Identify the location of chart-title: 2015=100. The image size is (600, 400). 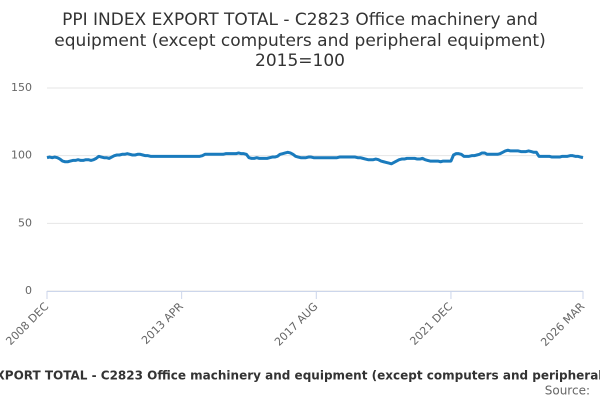
(300, 61).